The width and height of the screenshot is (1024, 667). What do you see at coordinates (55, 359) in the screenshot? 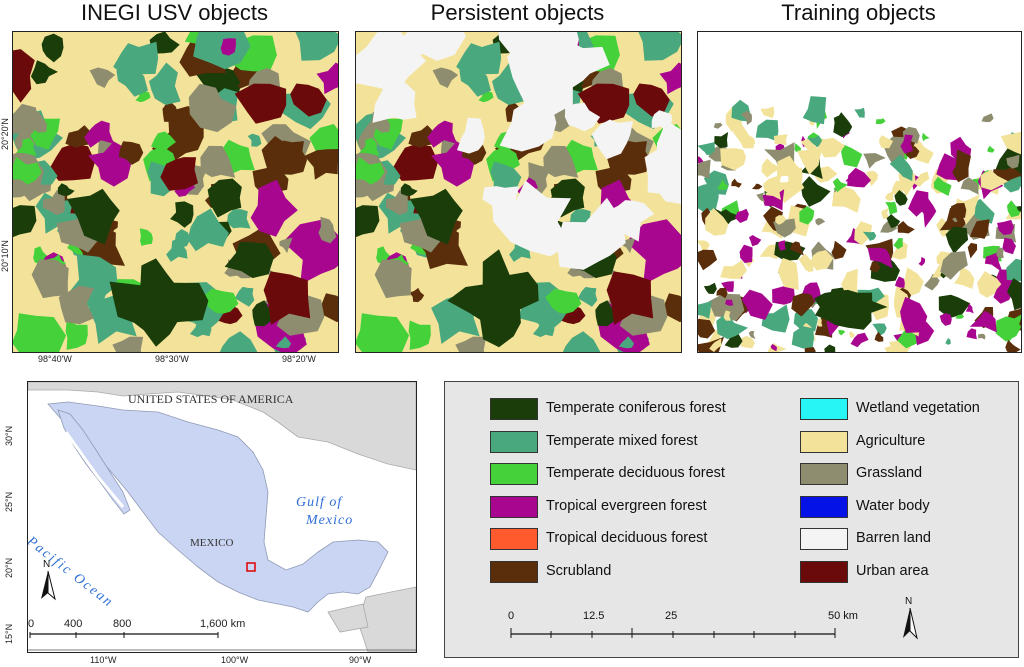
I see `lon-label-98-40: 98°40'W` at bounding box center [55, 359].